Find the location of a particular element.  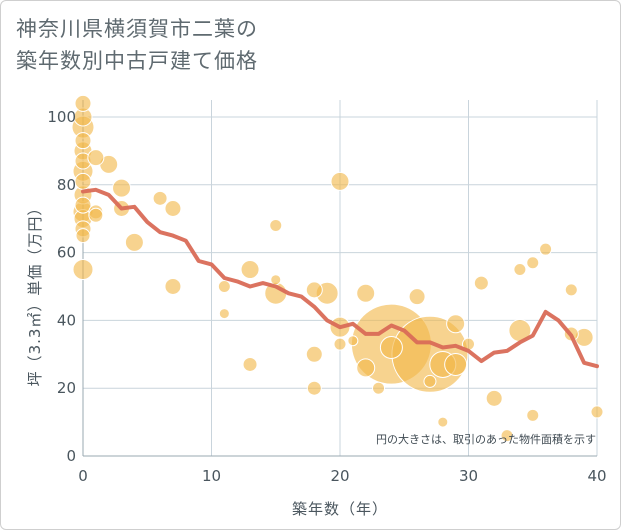

y-tick-label: 0 is located at coordinates (71, 456).